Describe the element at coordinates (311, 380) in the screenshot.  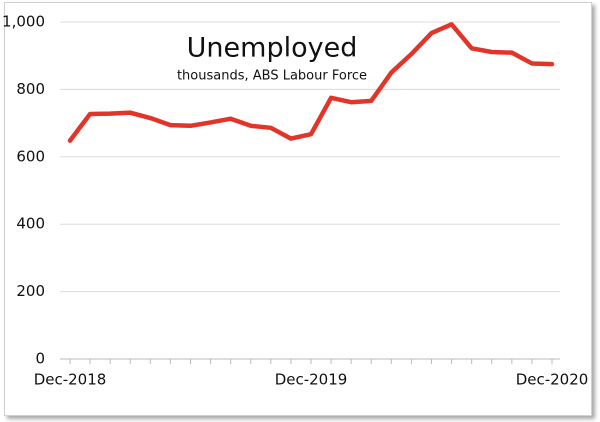
I see `x-tick-label: Dec-2019` at that location.